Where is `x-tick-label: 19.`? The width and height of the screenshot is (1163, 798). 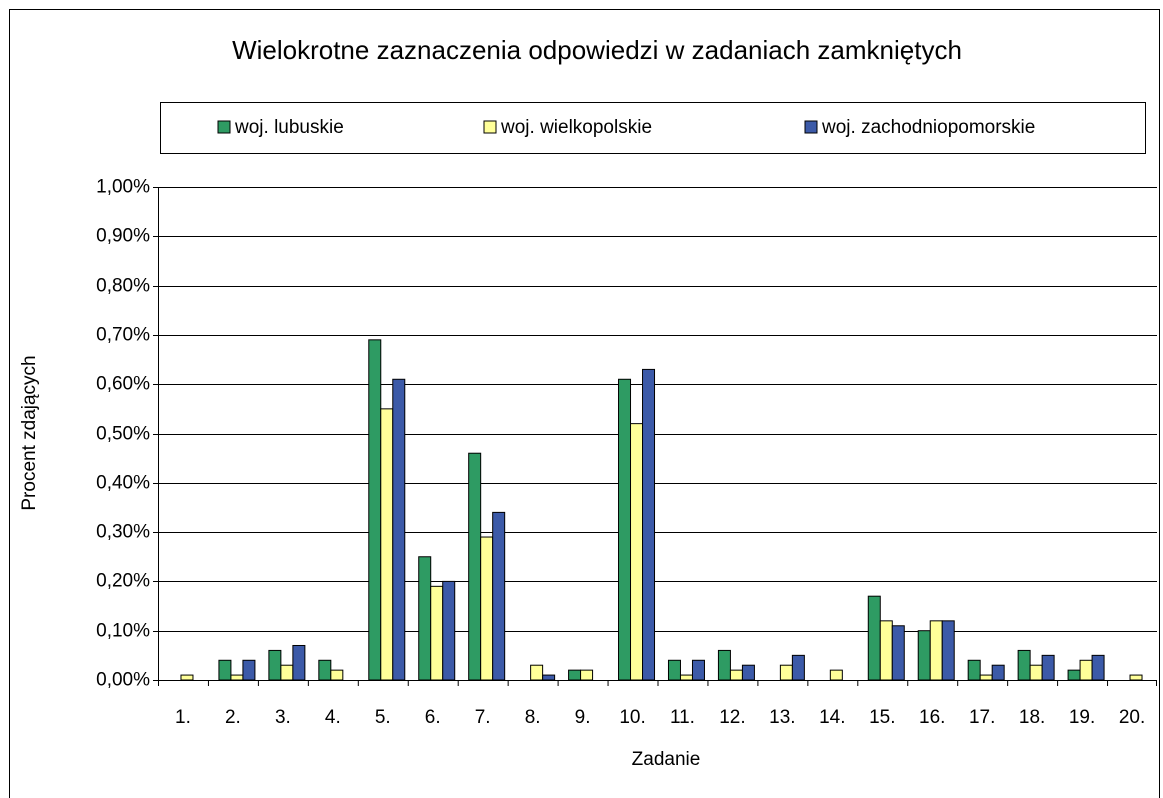 x-tick-label: 19. is located at coordinates (1082, 717).